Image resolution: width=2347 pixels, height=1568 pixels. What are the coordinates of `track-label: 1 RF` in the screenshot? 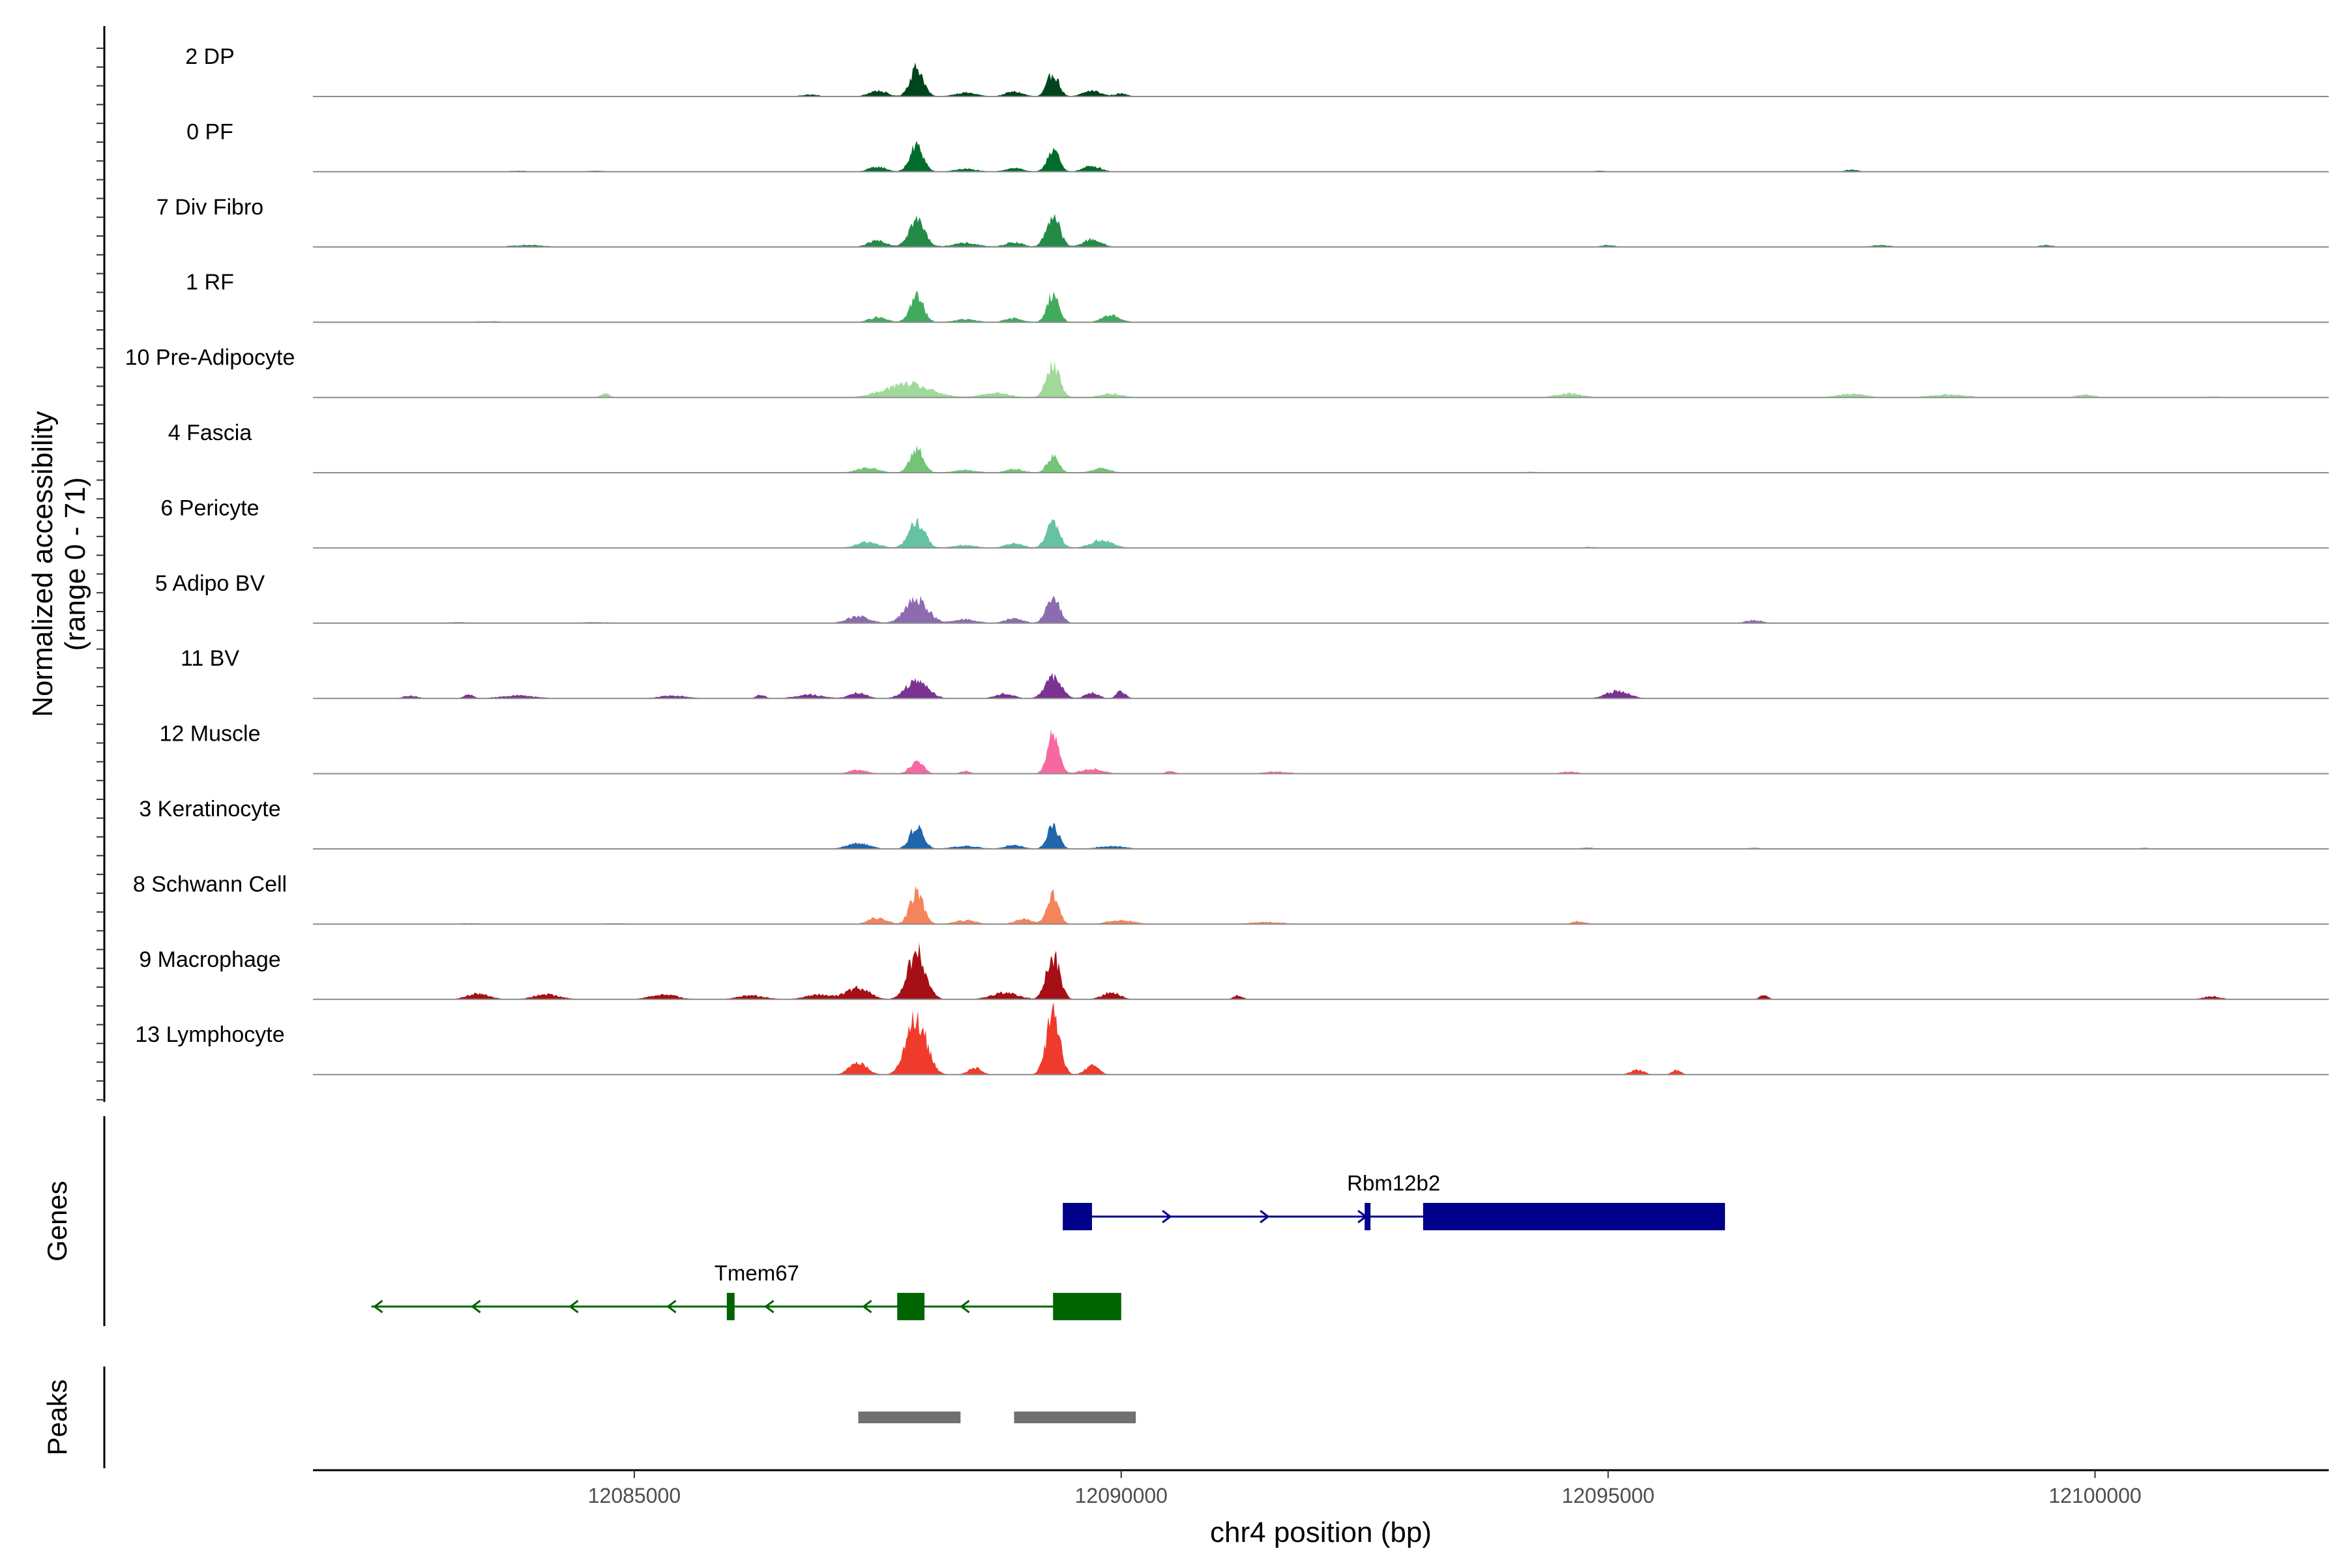 It's located at (210, 283).